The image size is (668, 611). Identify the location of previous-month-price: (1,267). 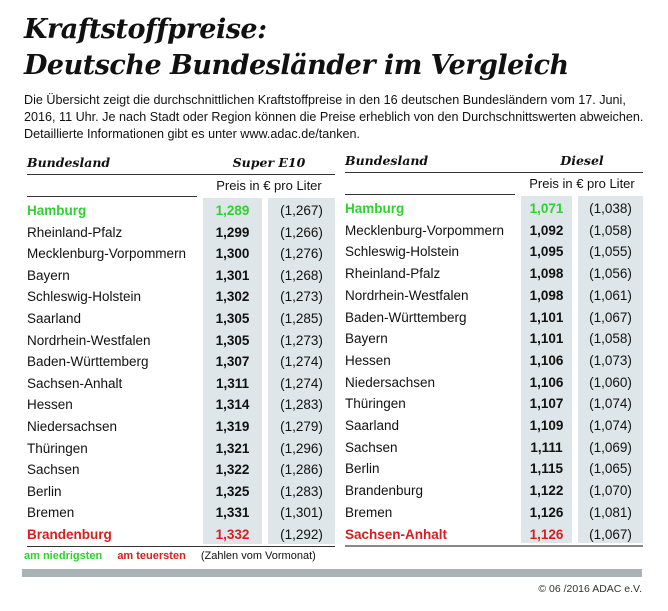
(301, 210).